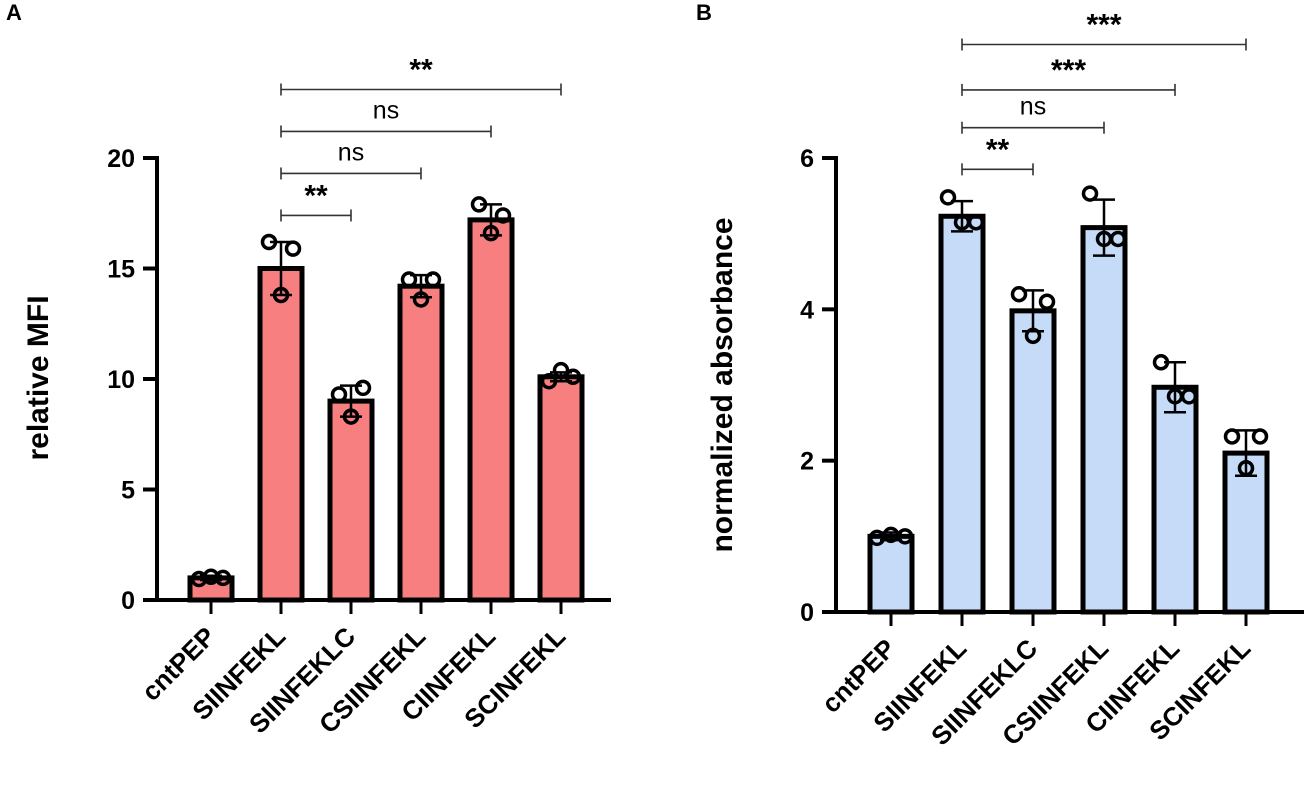 The image size is (1304, 791). What do you see at coordinates (807, 310) in the screenshot?
I see `b-y-tick-label: 4` at bounding box center [807, 310].